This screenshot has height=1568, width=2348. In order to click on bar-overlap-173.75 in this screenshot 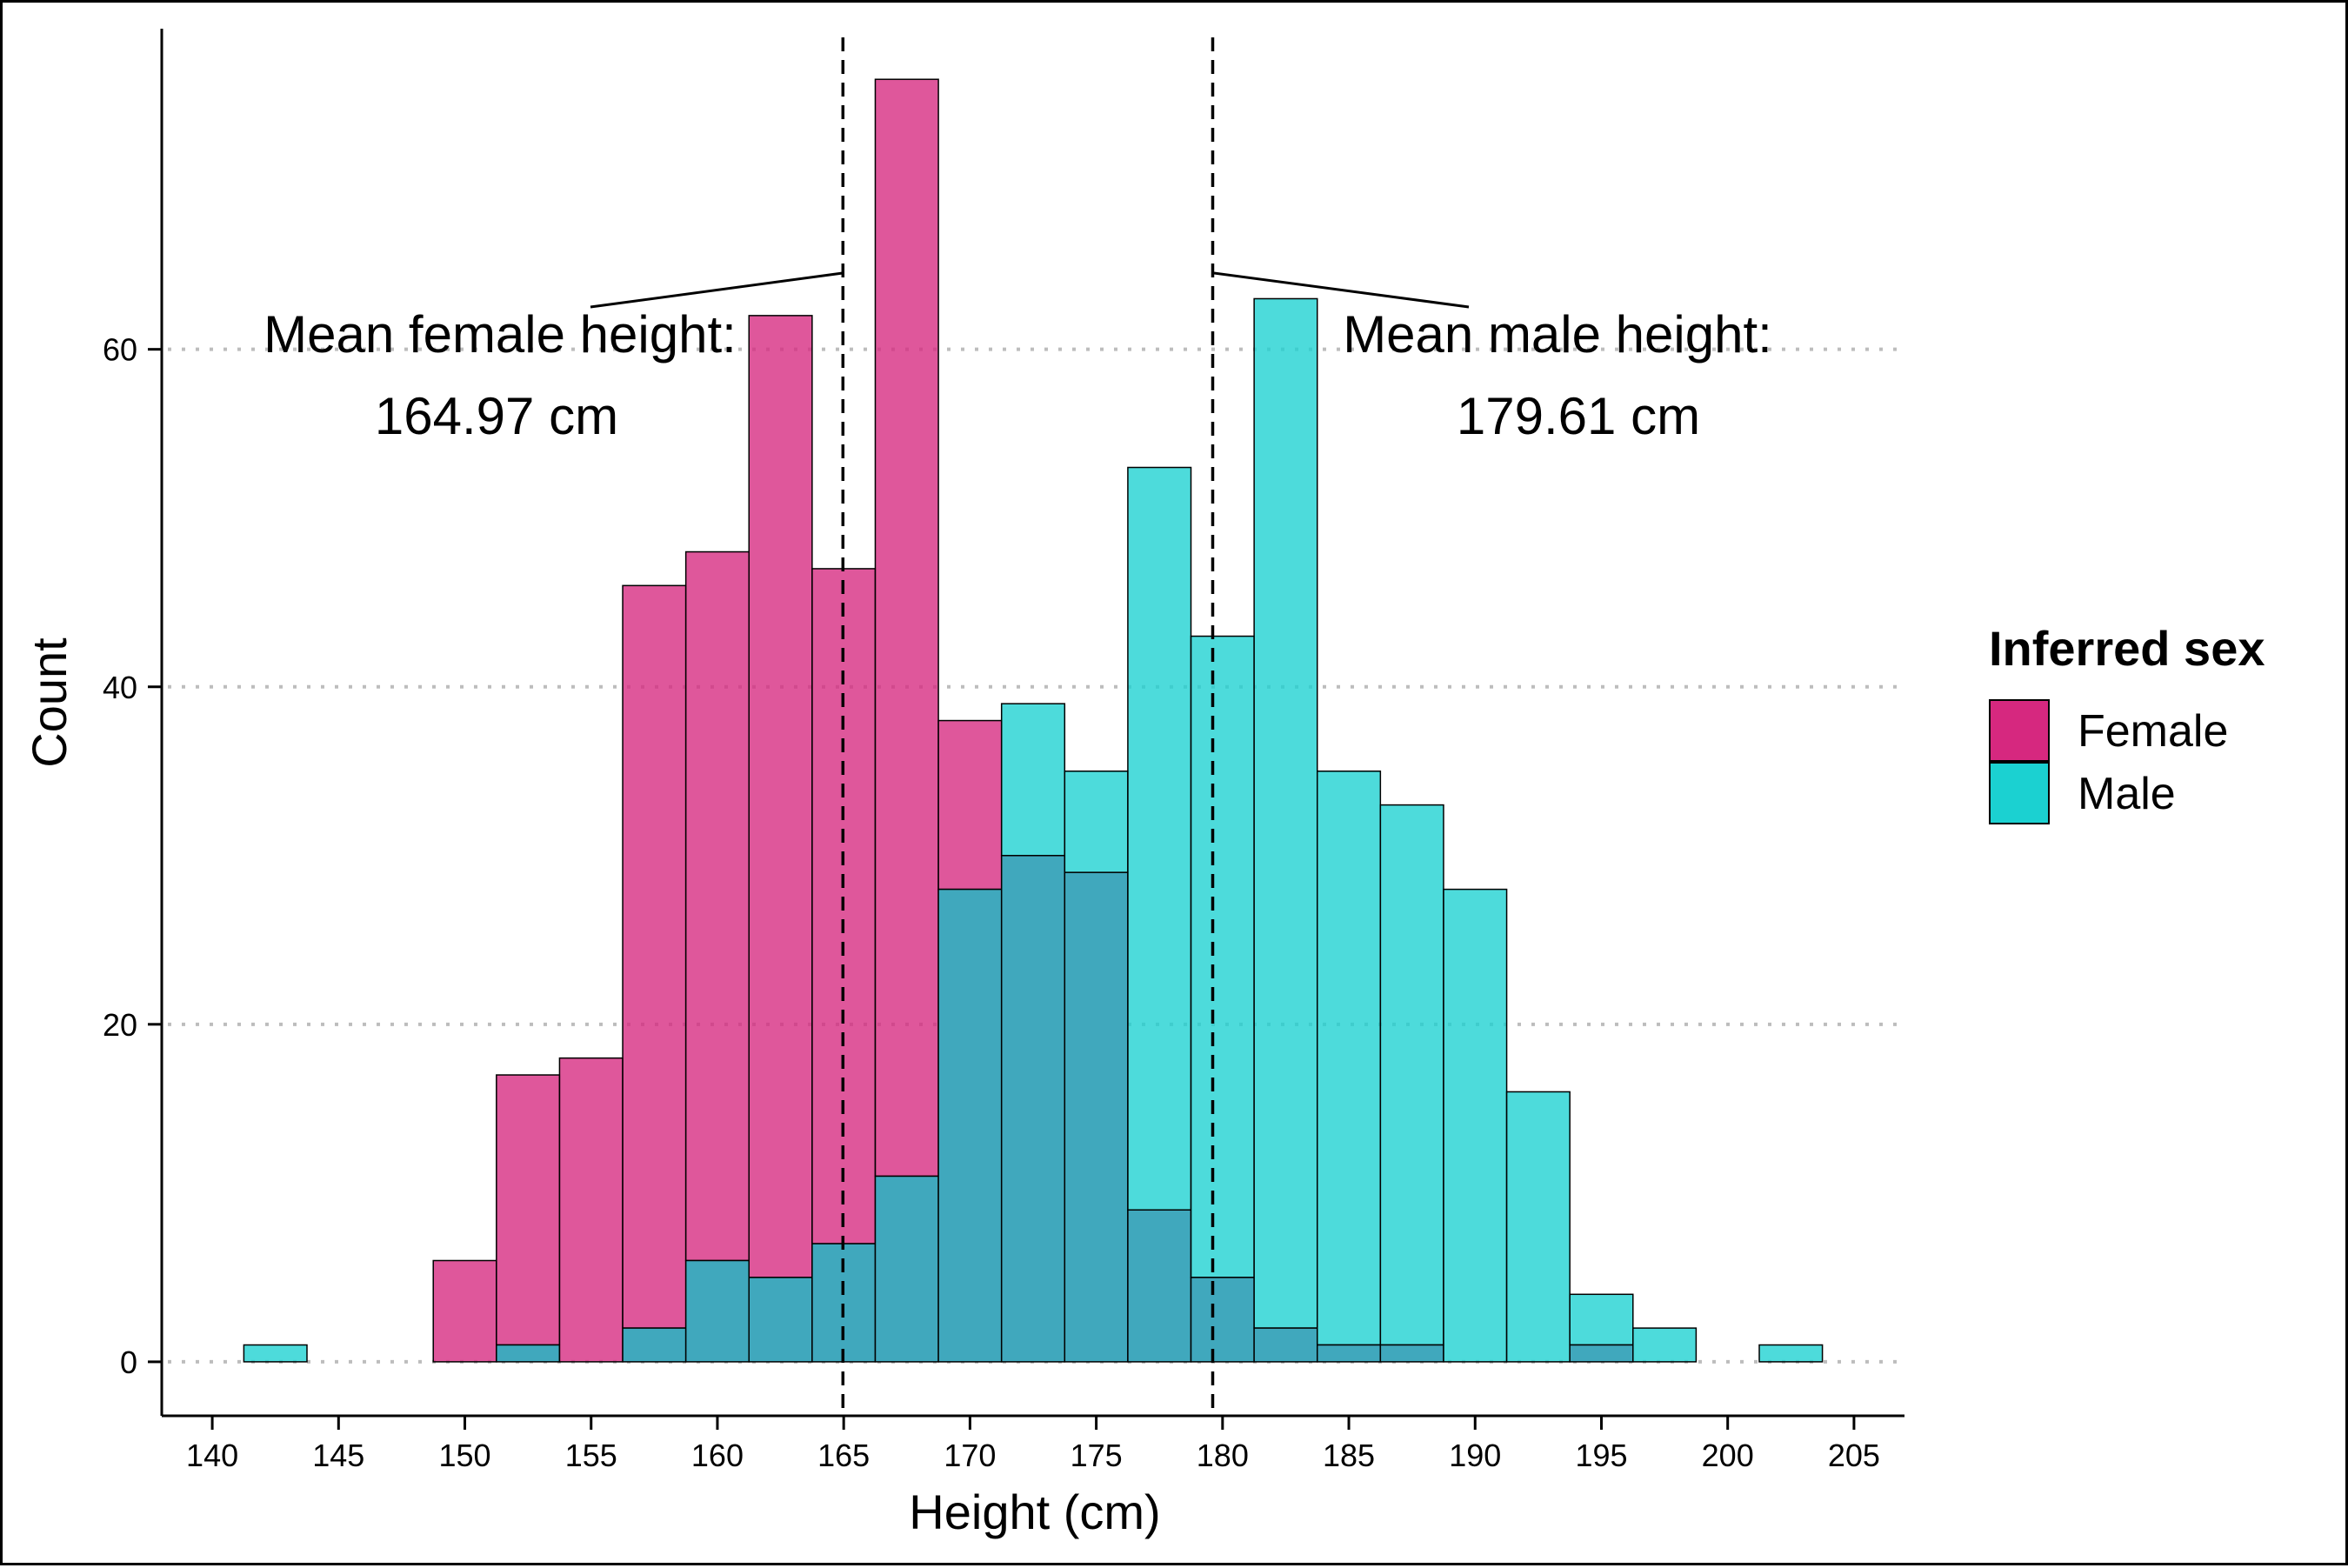, I will do `click(1096, 1117)`.